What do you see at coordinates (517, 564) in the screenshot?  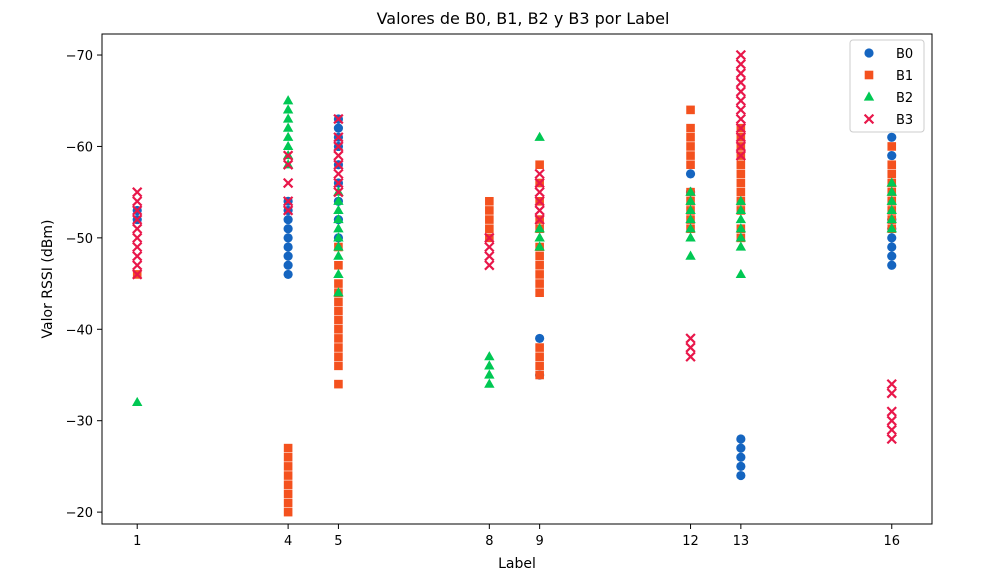 I see `x-axis-label: Label` at bounding box center [517, 564].